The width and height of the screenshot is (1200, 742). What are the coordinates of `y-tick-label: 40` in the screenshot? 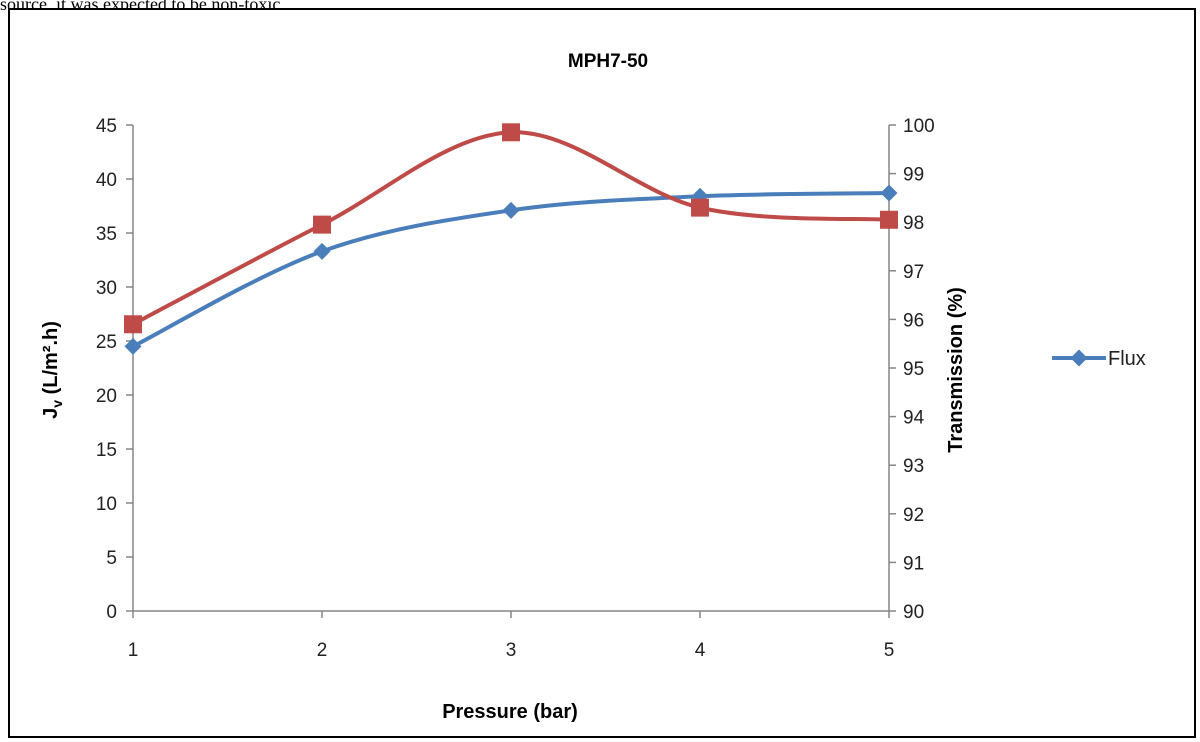 It's located at (106, 180).